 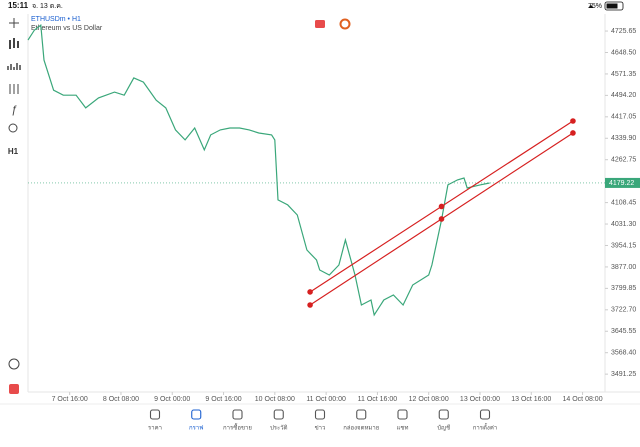 I want to click on y-tick-label: 4571.35, so click(x=623, y=74).